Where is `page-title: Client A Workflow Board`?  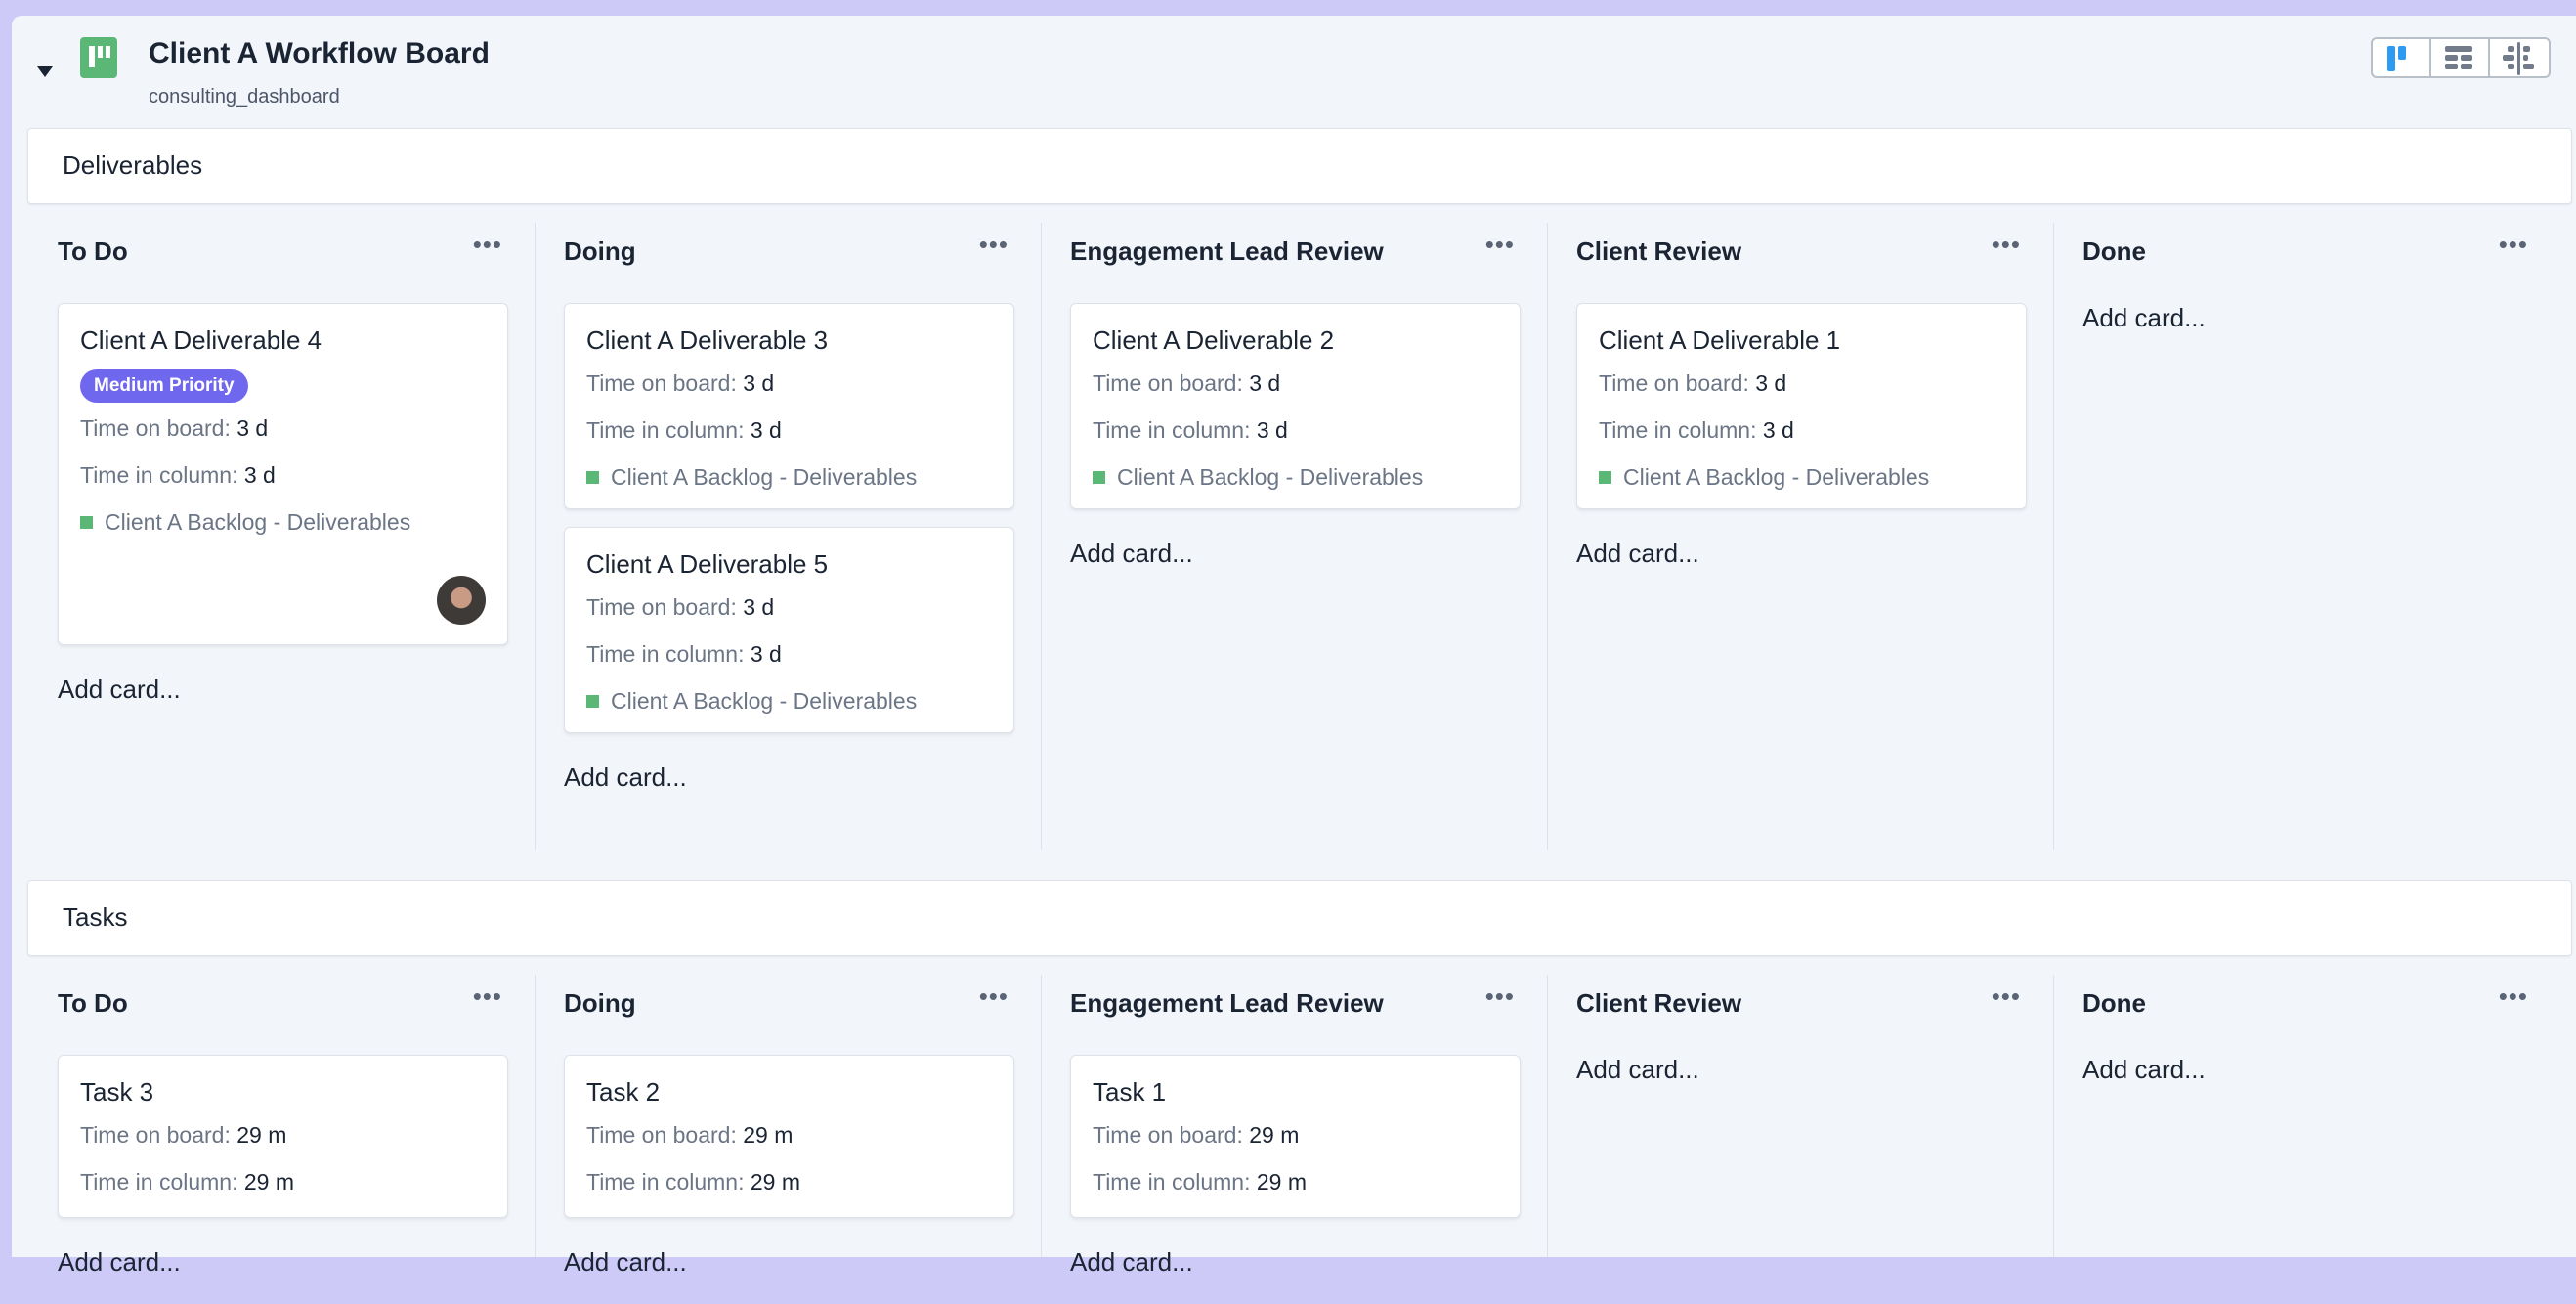
page-title: Client A Workflow Board is located at coordinates (319, 53).